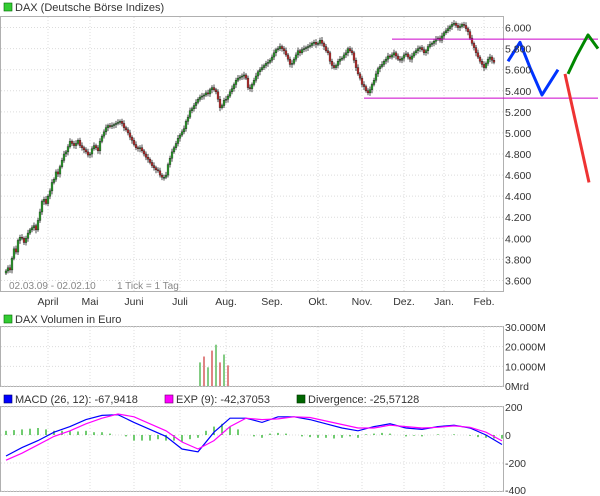  What do you see at coordinates (518, 71) in the screenshot?
I see `price-y-tick-label: 5.600` at bounding box center [518, 71].